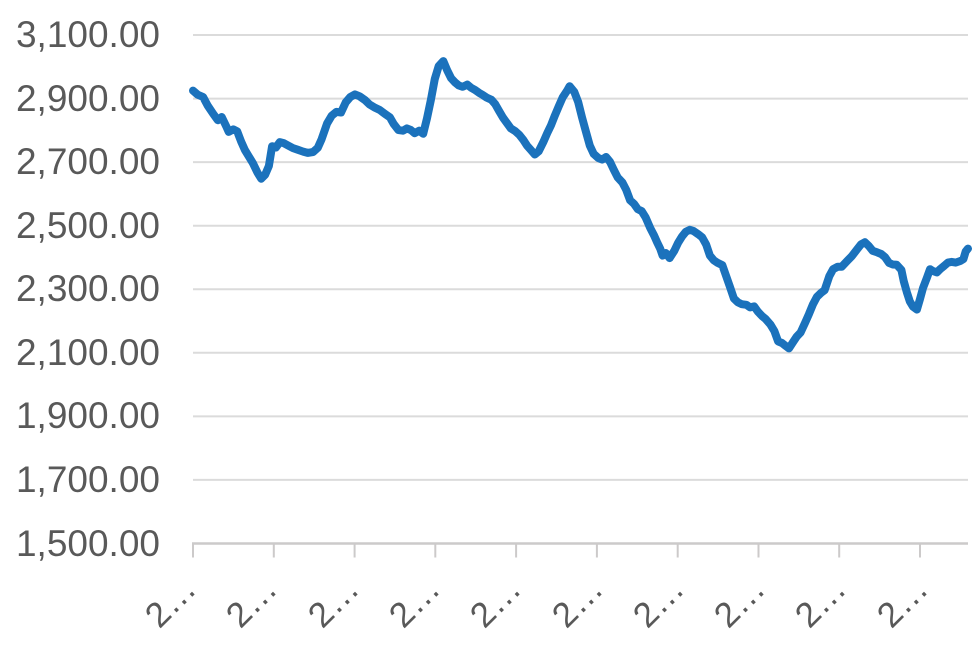 This screenshot has height=662, width=980. What do you see at coordinates (87, 289) in the screenshot?
I see `y-axis-tick-label: 2,300.00` at bounding box center [87, 289].